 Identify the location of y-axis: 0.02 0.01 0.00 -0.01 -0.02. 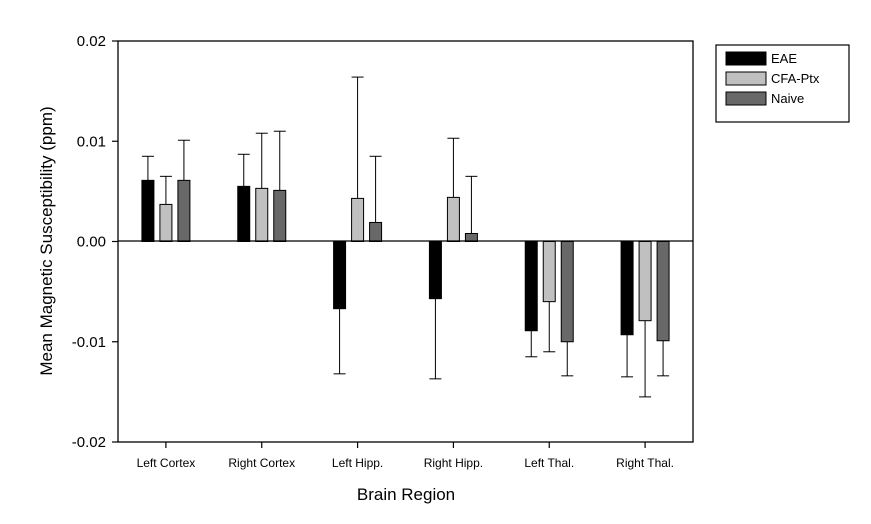
(95, 242).